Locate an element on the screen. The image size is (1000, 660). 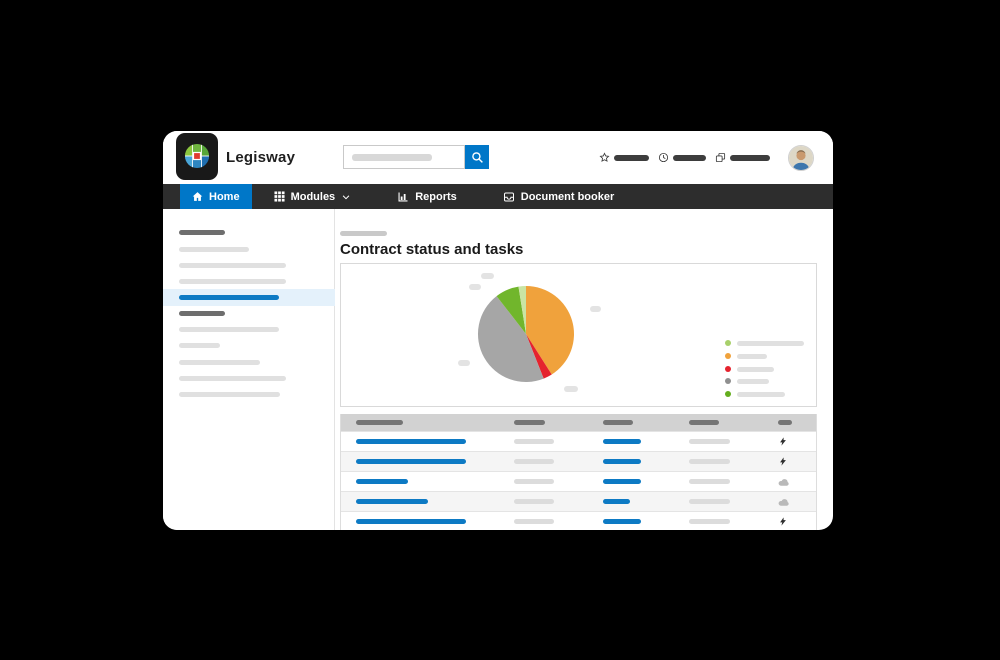
search-icon is located at coordinates (477, 157).